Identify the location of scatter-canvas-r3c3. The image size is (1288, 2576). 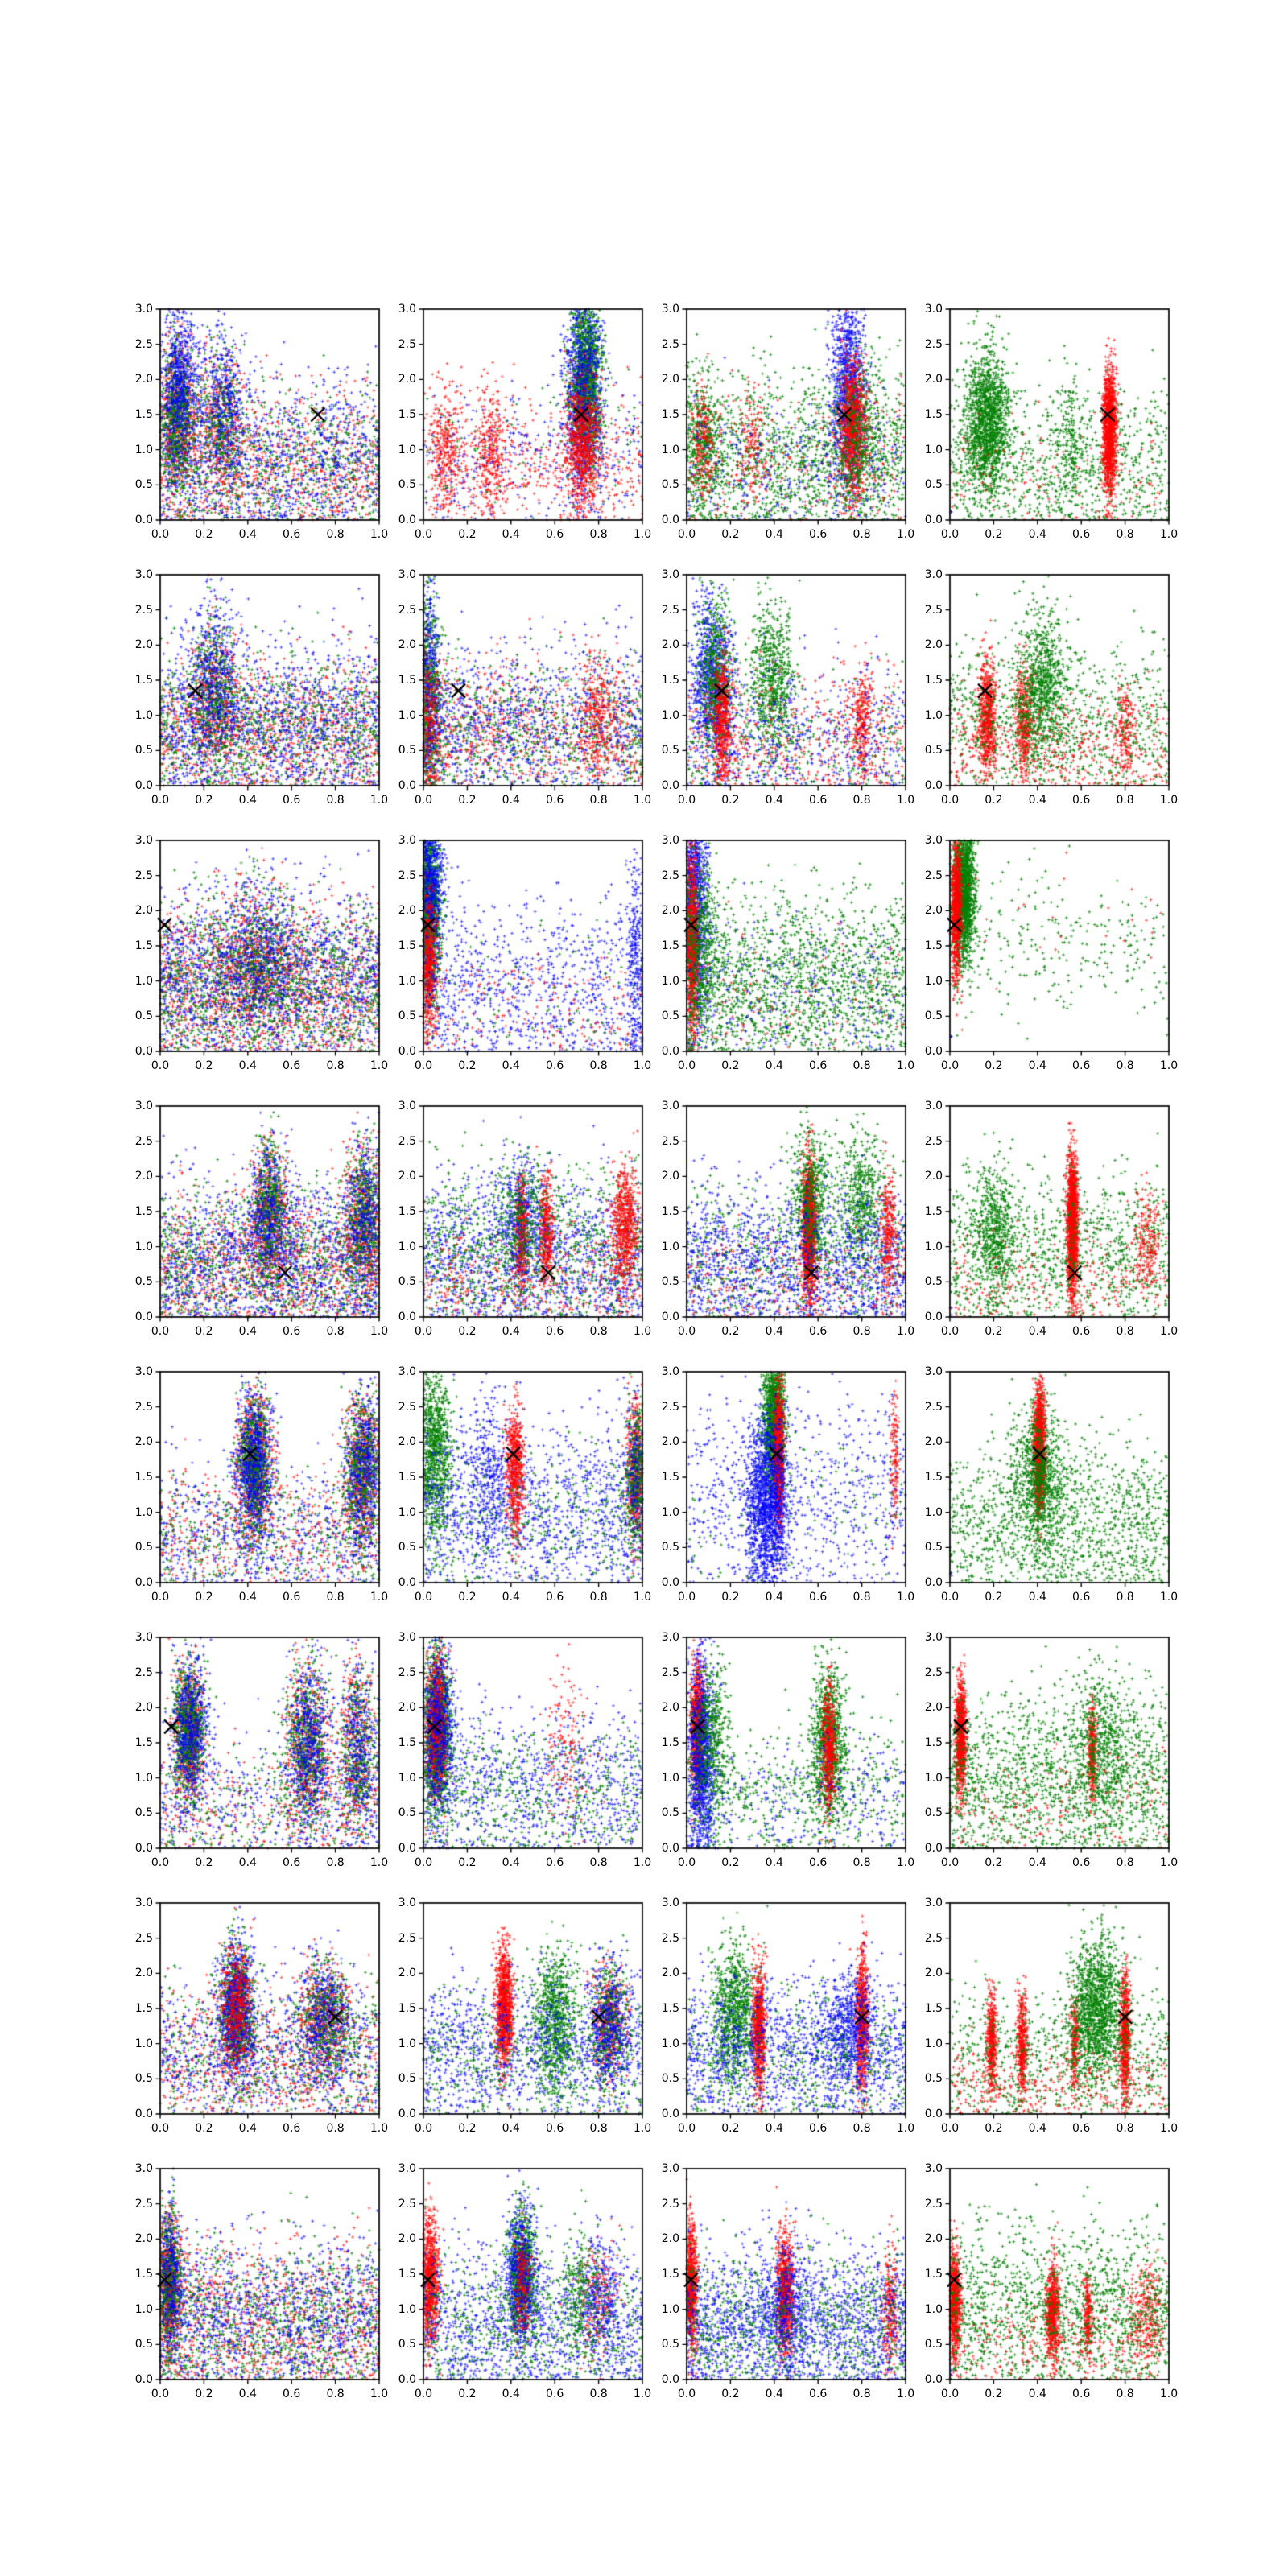
(779, 962).